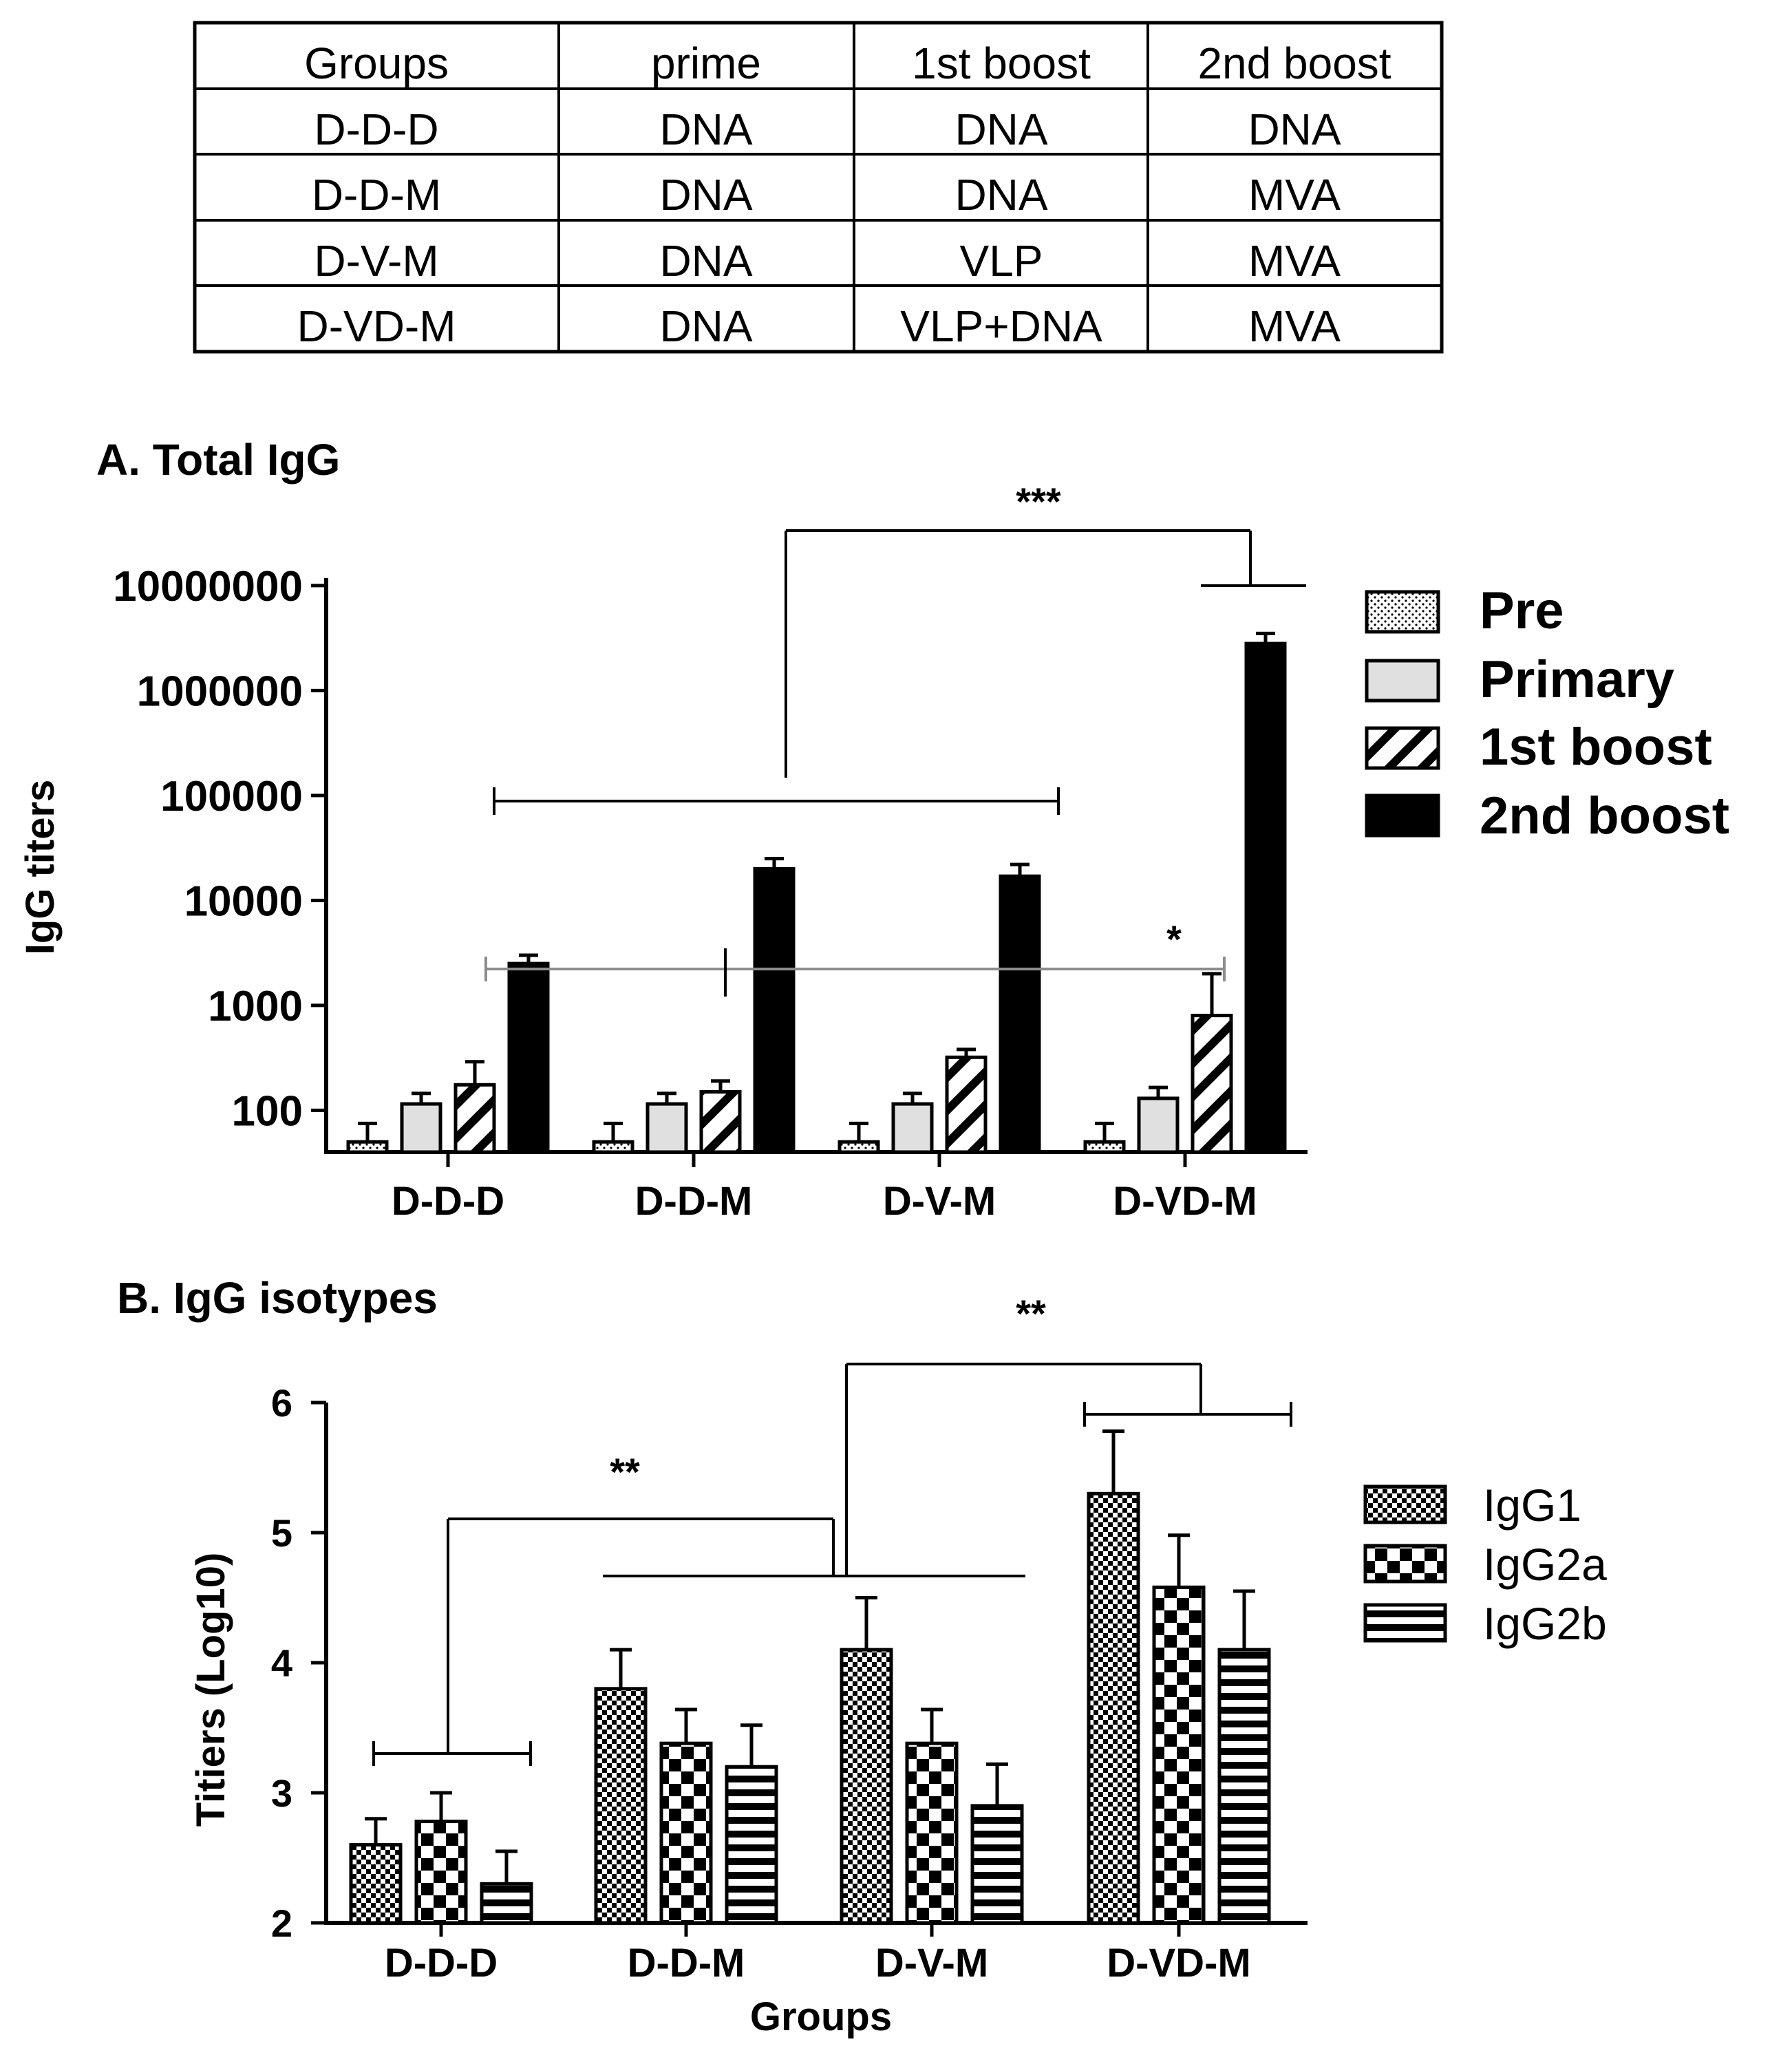 This screenshot has height=2055, width=1792. Describe the element at coordinates (1104, 1147) in the screenshot. I see `bar-d-vd-m-pre` at that location.